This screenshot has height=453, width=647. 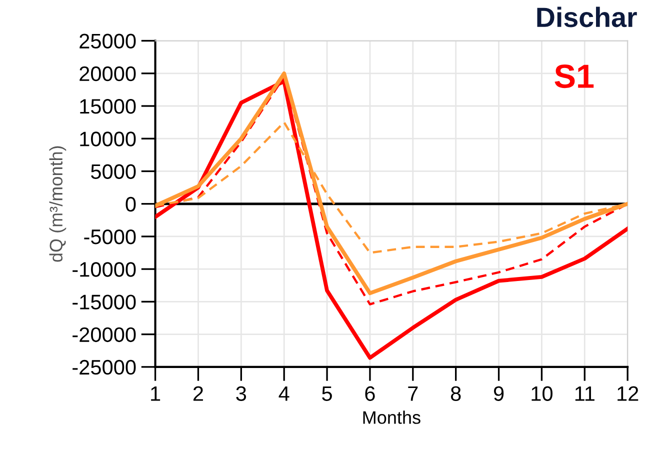 What do you see at coordinates (131, 204) in the screenshot?
I see `y-tick-label: 0` at bounding box center [131, 204].